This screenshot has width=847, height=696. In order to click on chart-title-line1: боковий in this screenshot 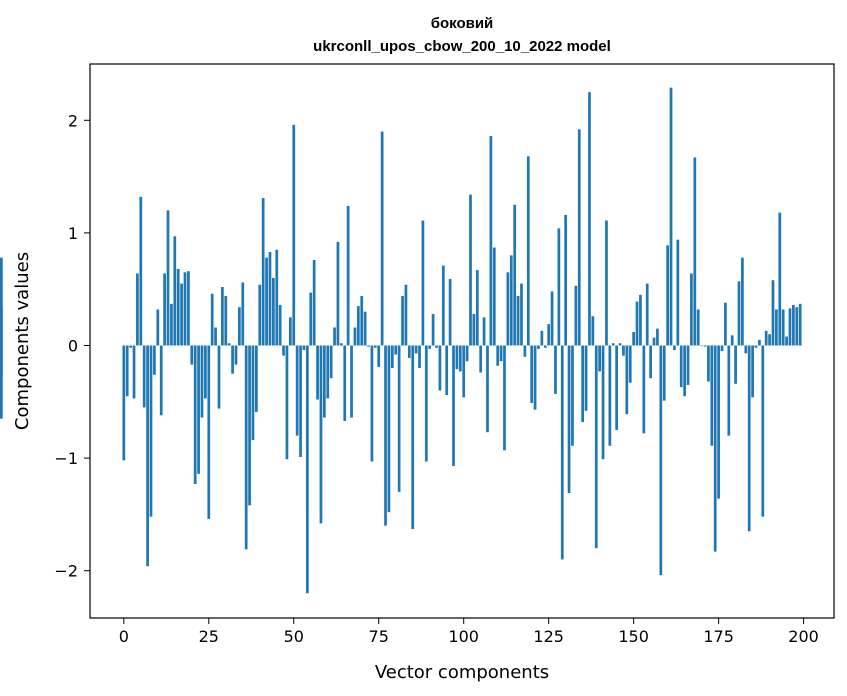, I will do `click(462, 23)`.